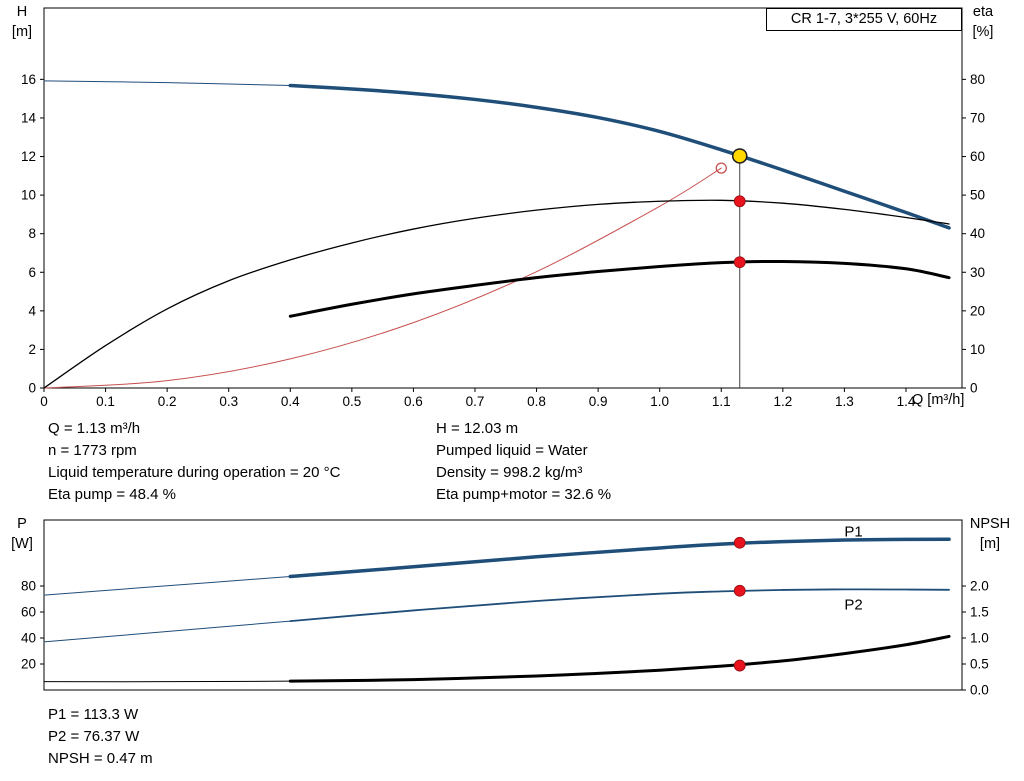 This screenshot has height=781, width=1024. I want to click on p2-curve, so click(619, 605).